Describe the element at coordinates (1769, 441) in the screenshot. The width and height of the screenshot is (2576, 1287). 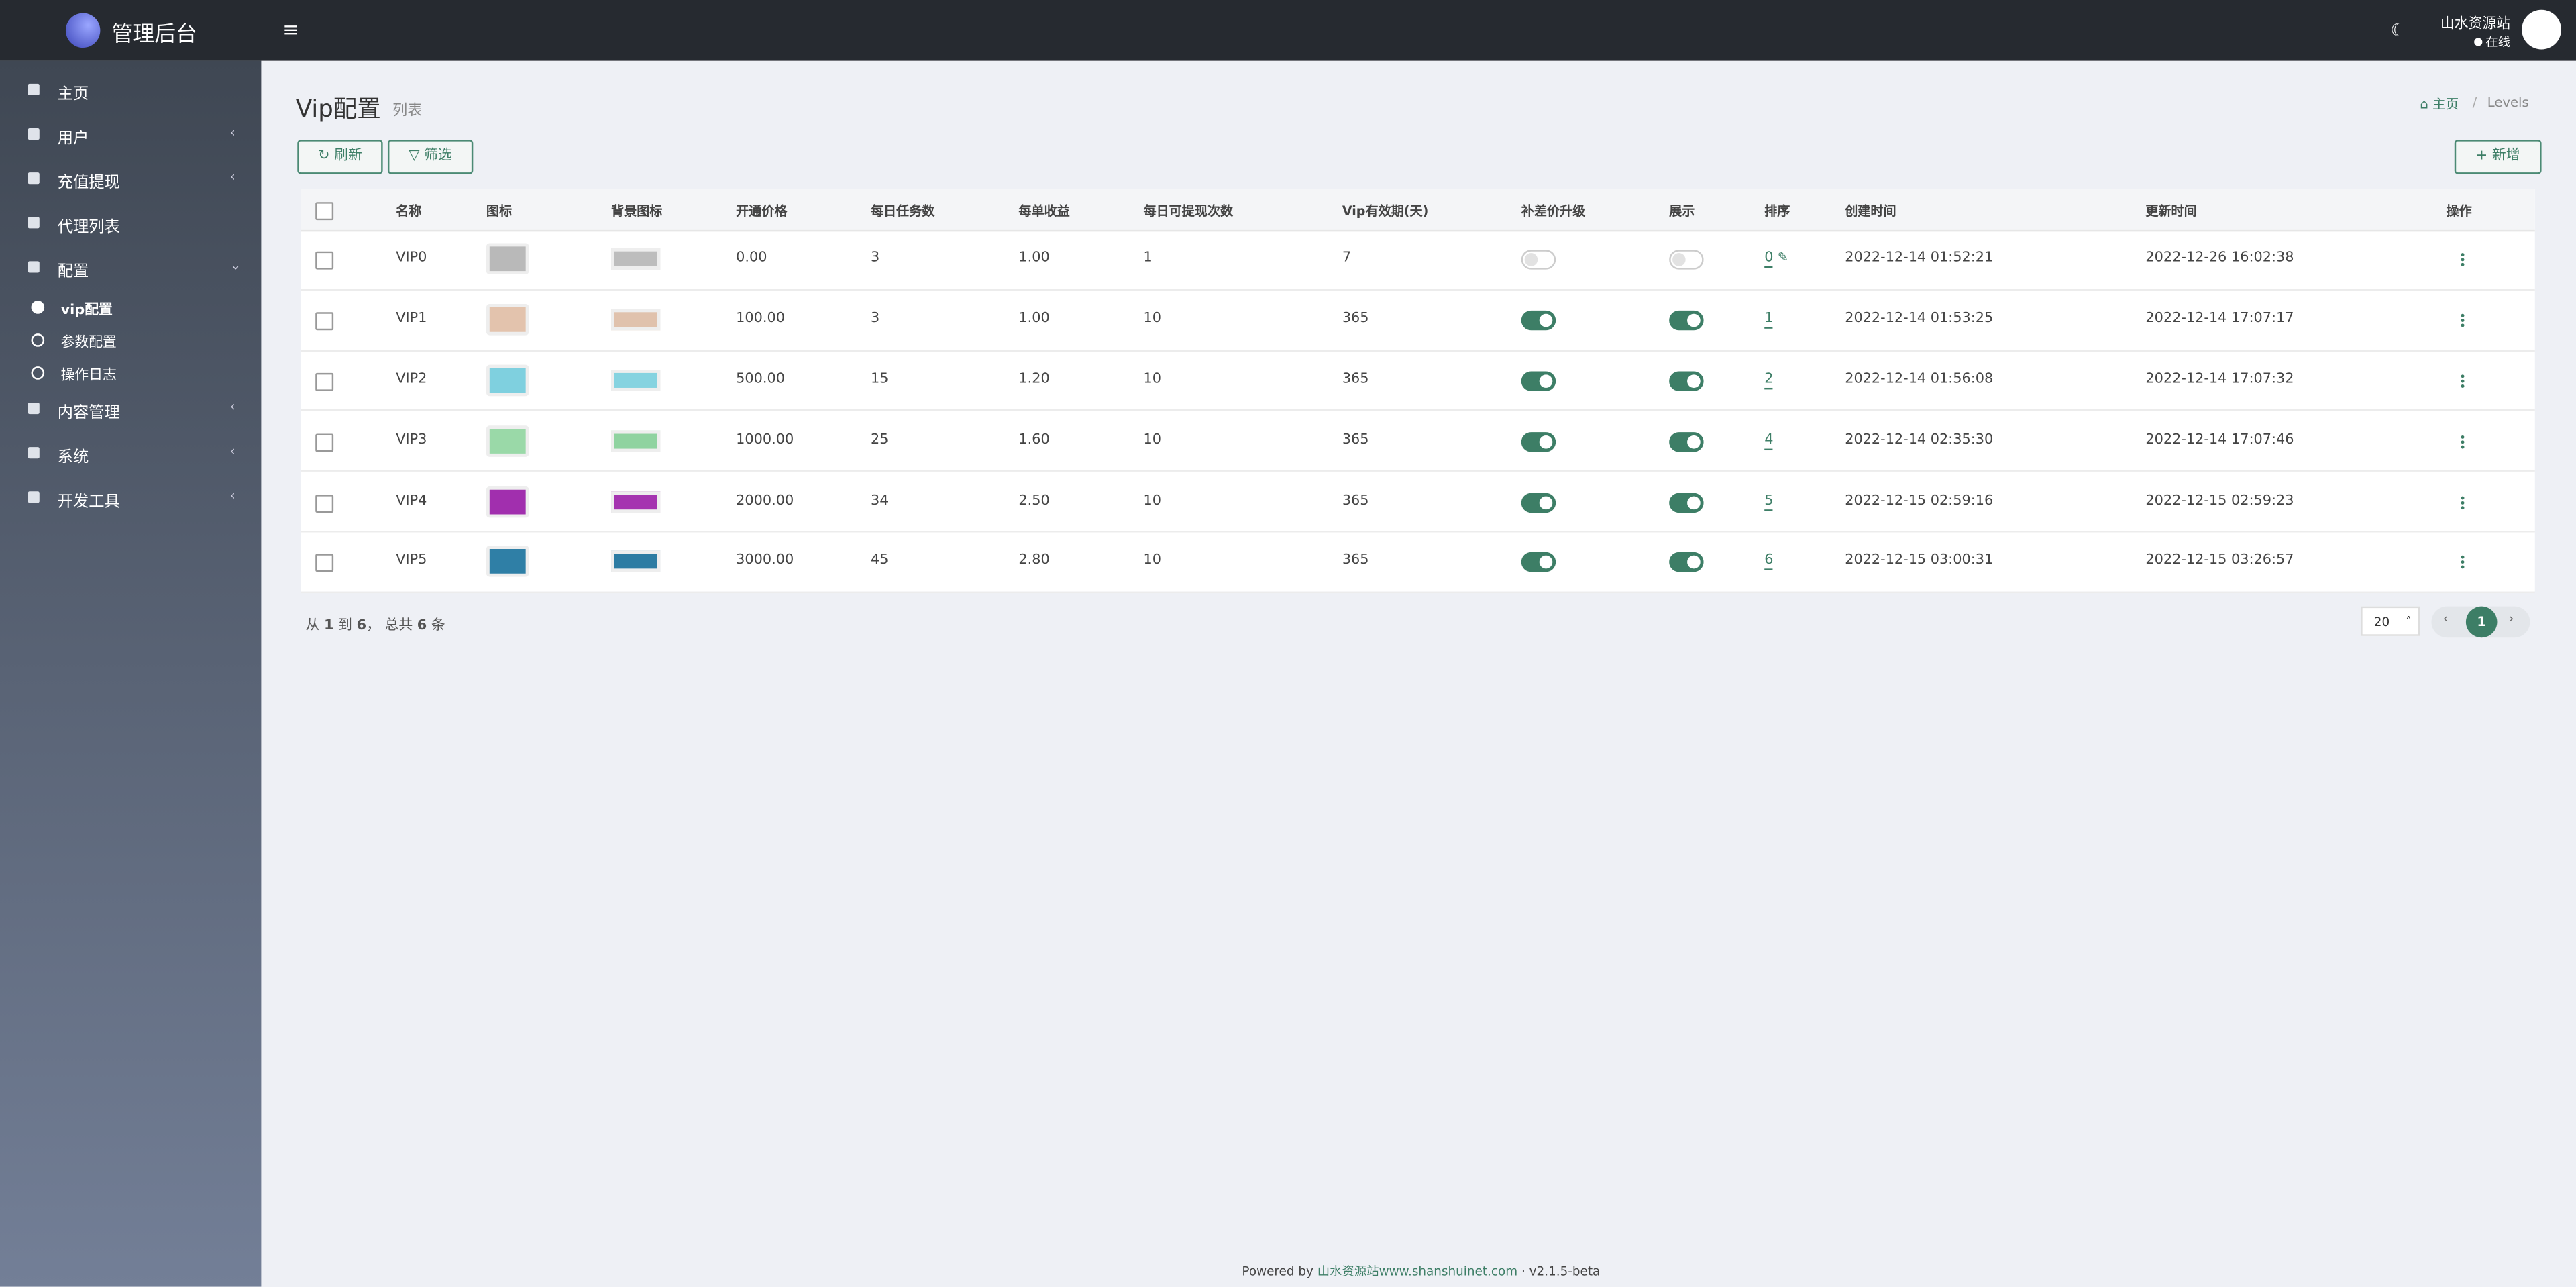
I see `sort-link: 4` at that location.